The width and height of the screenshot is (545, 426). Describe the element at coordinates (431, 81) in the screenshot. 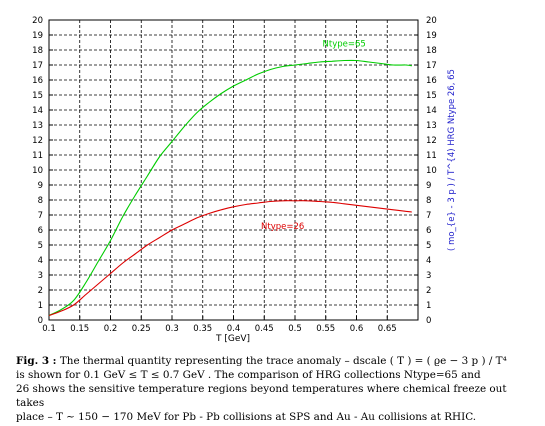

I see `y-tick-label-right: 16` at that location.